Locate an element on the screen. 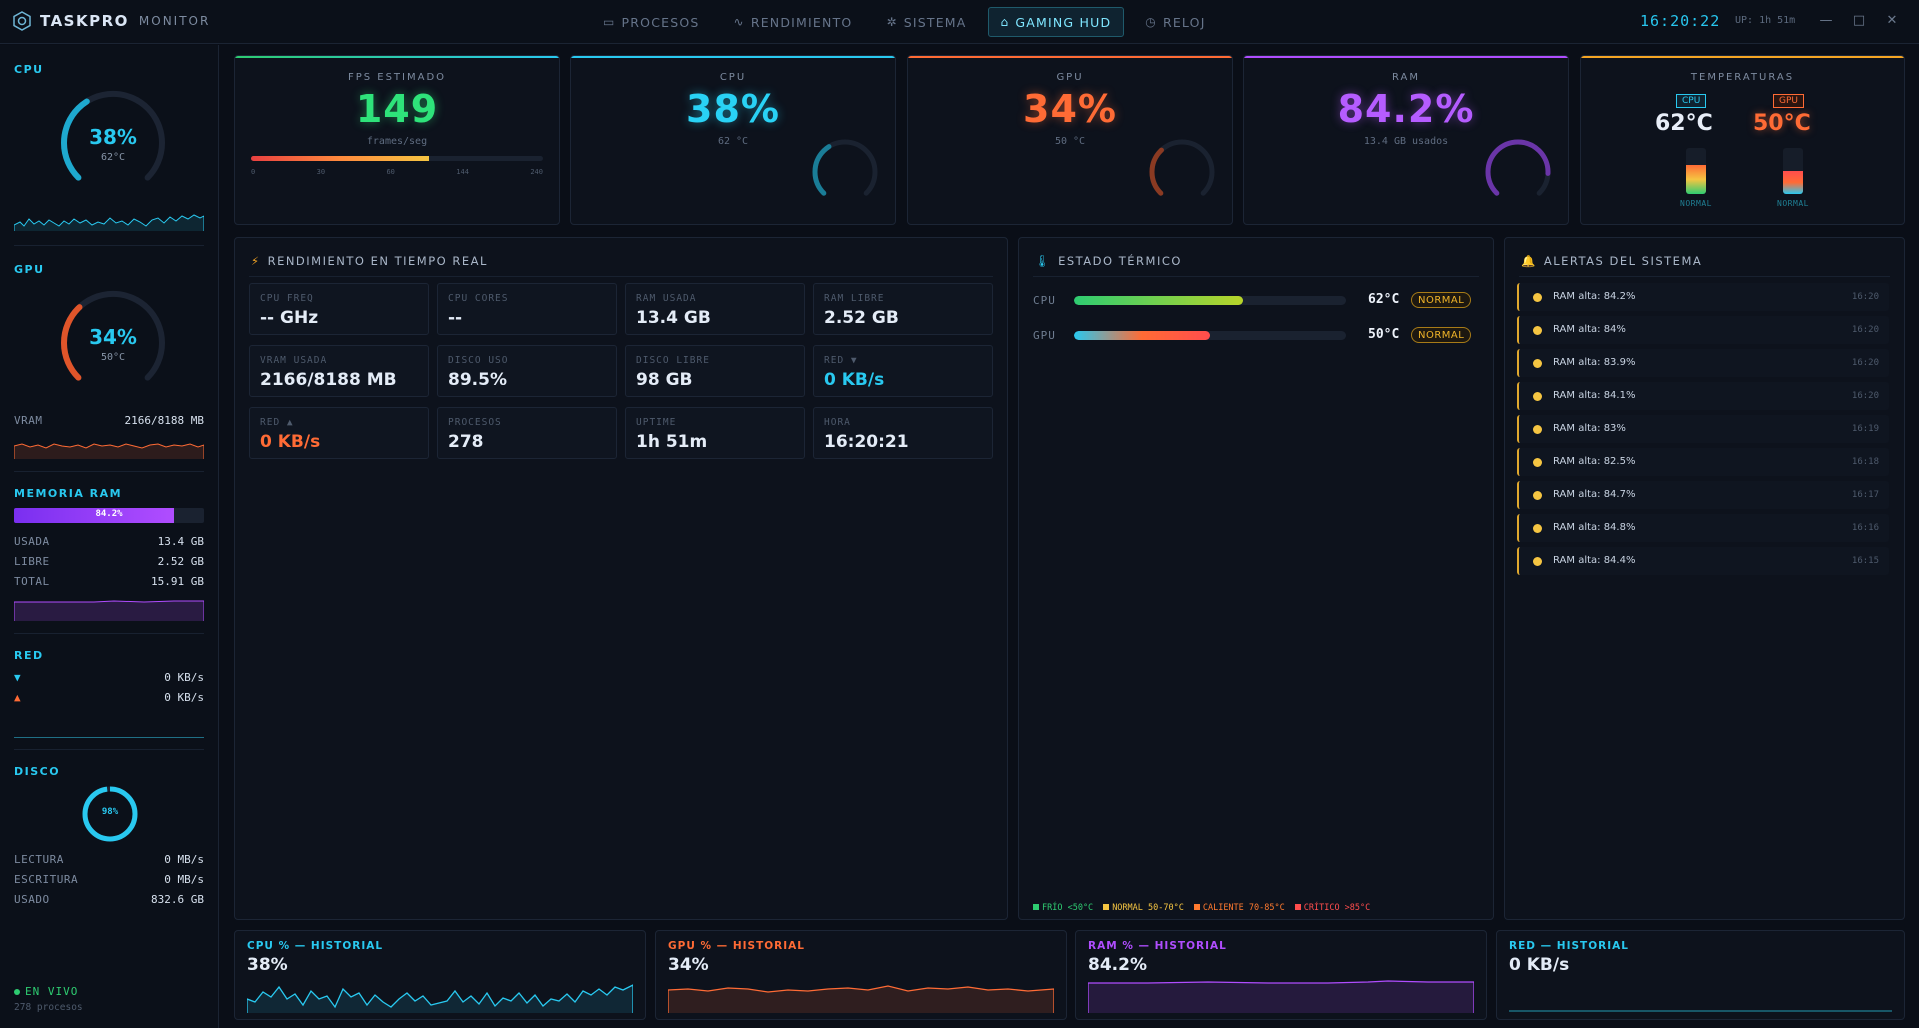  close-button: ✕ is located at coordinates (1892, 20).